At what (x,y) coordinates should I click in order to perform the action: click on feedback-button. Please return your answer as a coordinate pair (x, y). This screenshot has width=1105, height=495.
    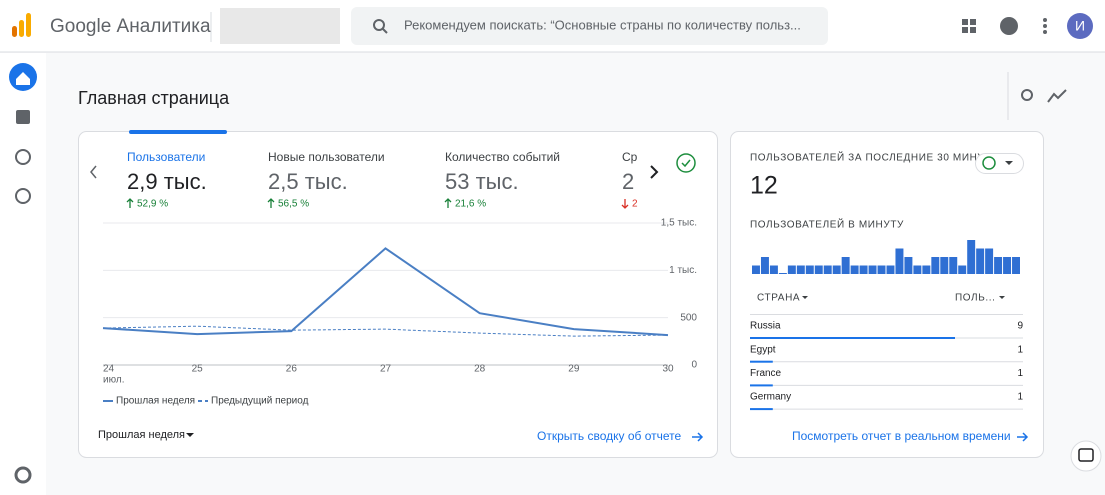
    Looking at the image, I should click on (1086, 456).